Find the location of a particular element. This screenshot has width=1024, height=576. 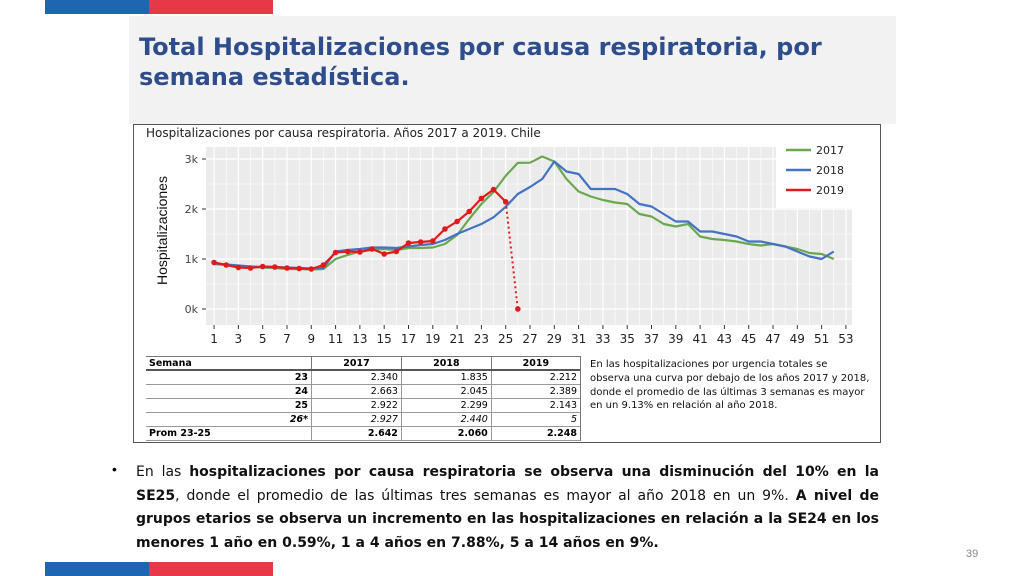

x-tick-label: 17 is located at coordinates (408, 339).